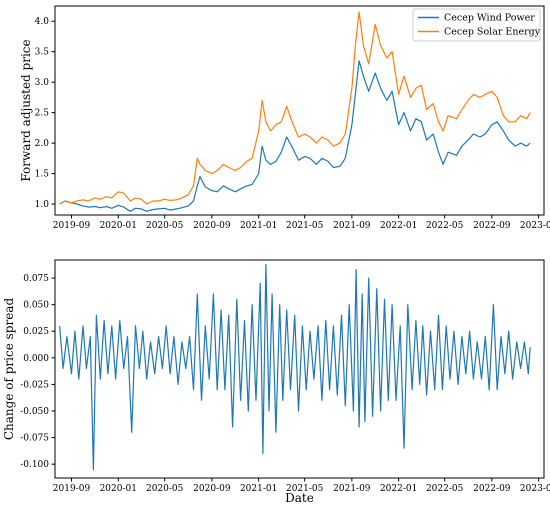 The height and width of the screenshot is (507, 550). What do you see at coordinates (352, 226) in the screenshot?
I see `price-x-tick-label: 2021-09` at bounding box center [352, 226].